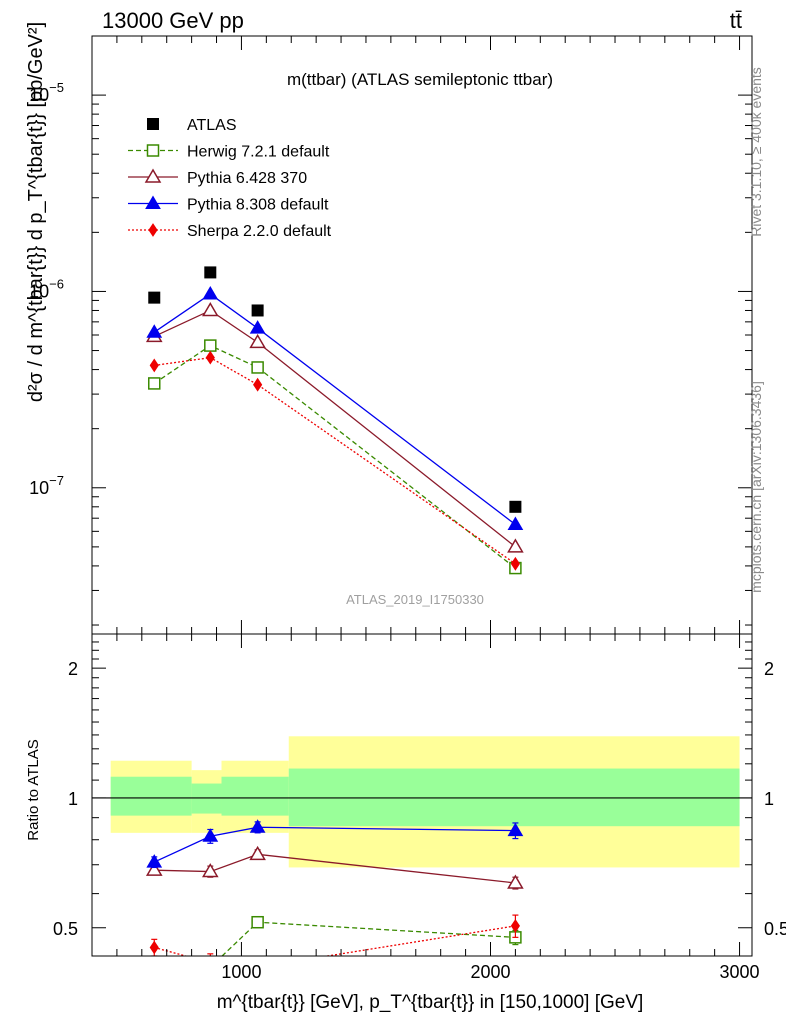 This screenshot has height=1024, width=786. I want to click on header-left: 13000 GeV pp, so click(173, 20).